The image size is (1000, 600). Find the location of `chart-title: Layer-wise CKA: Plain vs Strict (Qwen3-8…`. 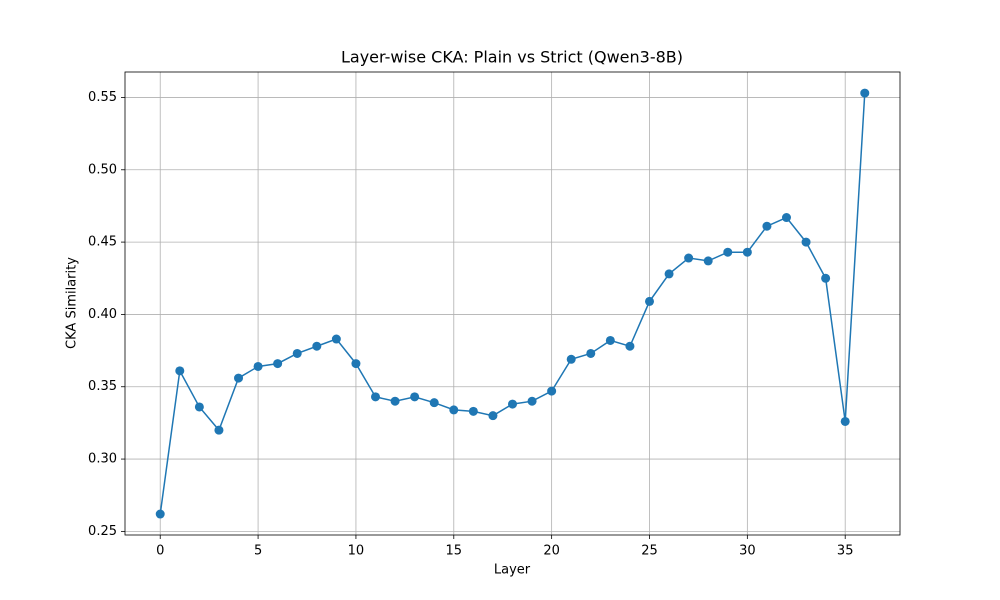

chart-title: Layer-wise CKA: Plain vs Strict (Qwen3-8… is located at coordinates (512, 57).